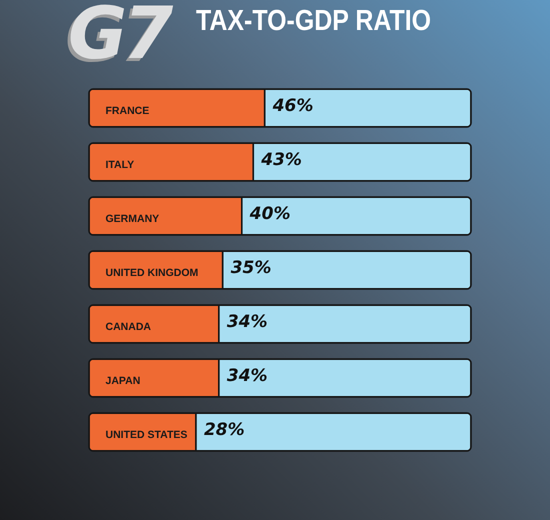  Describe the element at coordinates (147, 435) in the screenshot. I see `y-tick-label: UNITED STATES` at that location.